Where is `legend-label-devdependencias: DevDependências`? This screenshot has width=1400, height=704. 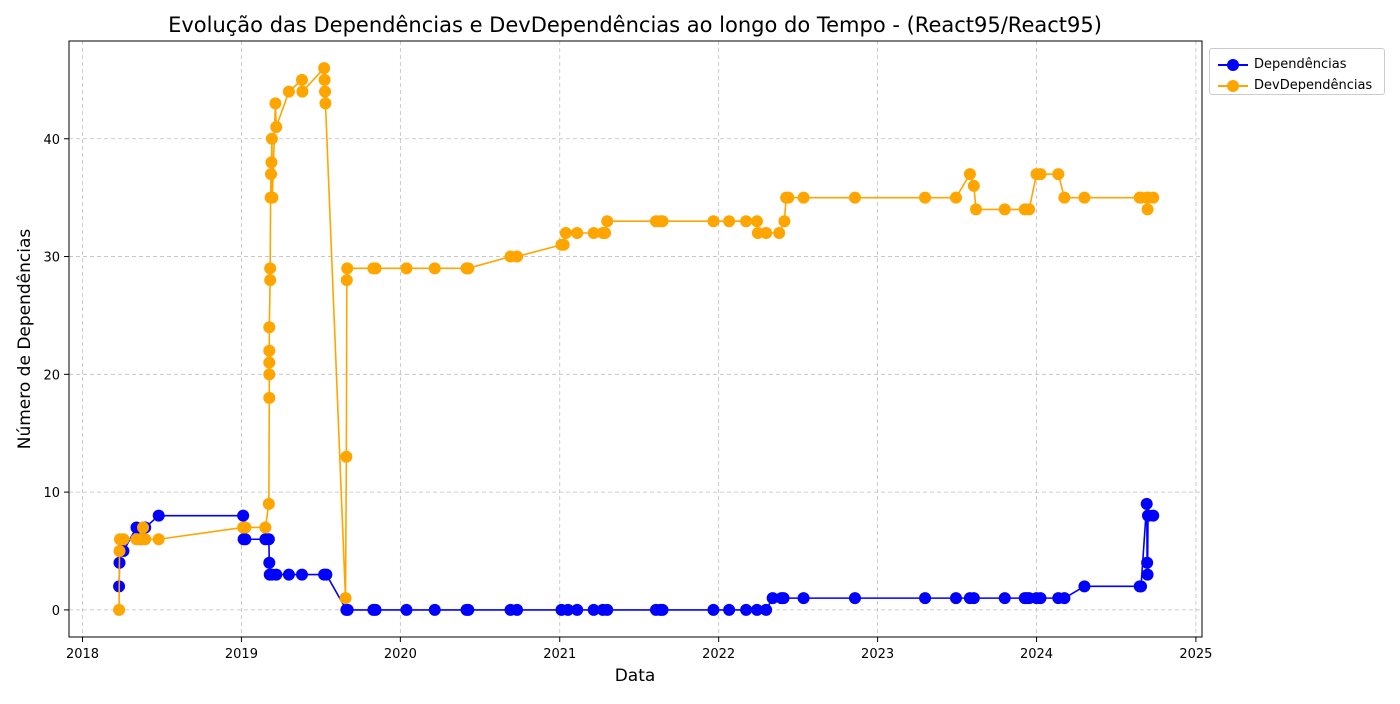
legend-label-devdependencias: DevDependências is located at coordinates (1313, 85).